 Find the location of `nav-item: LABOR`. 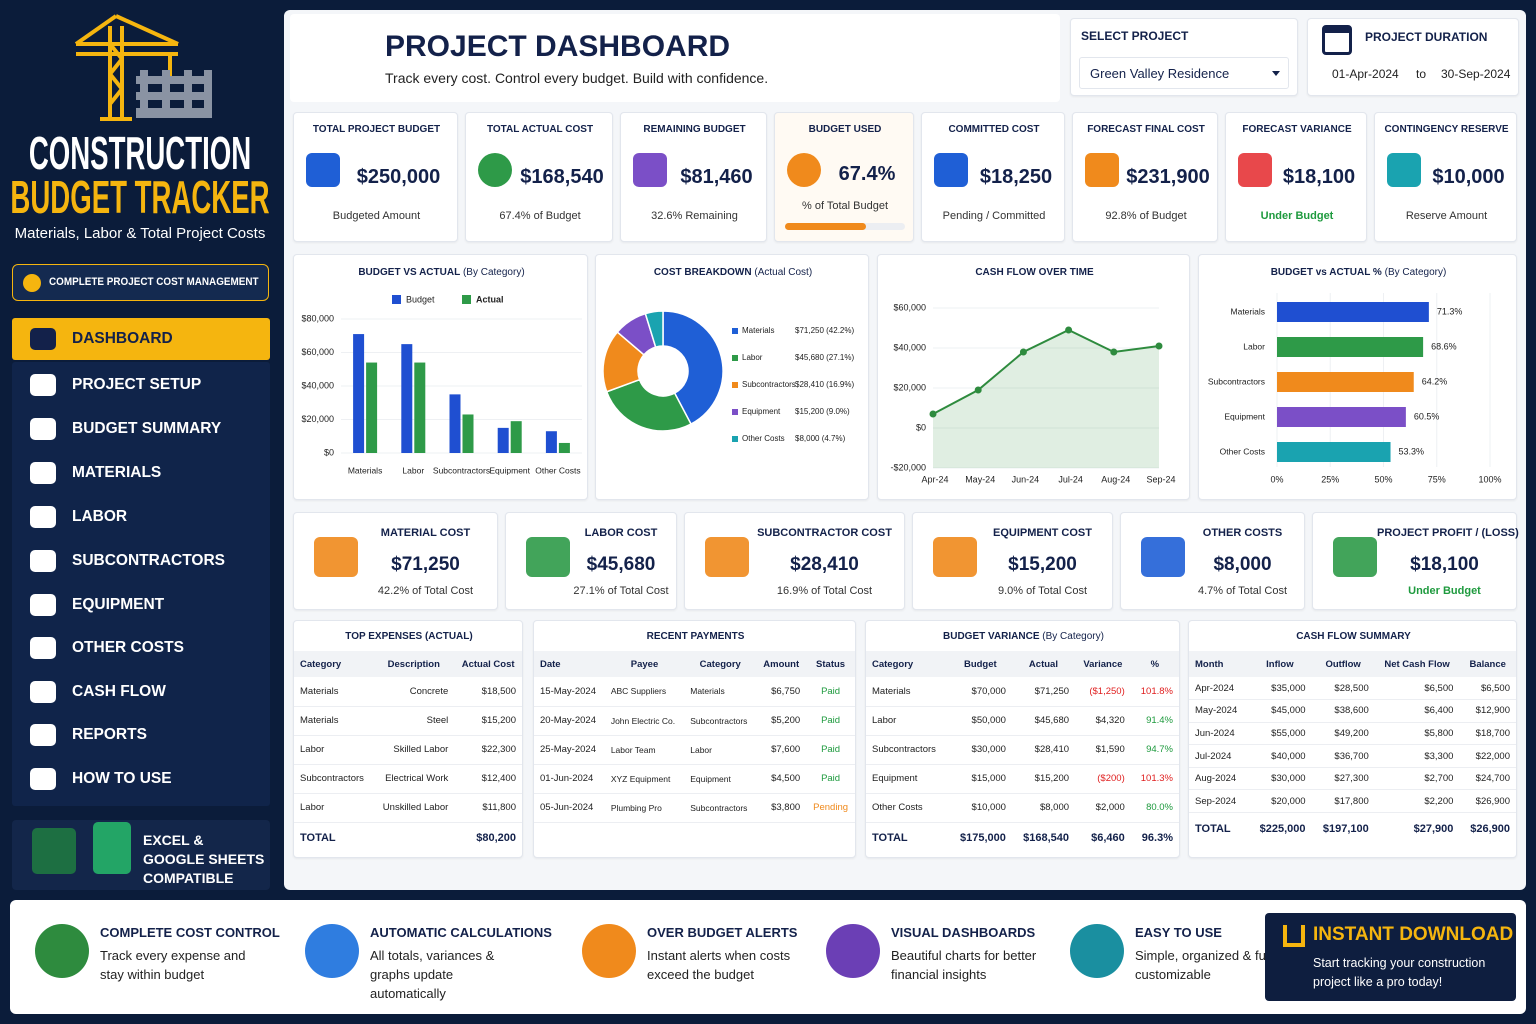

nav-item: LABOR is located at coordinates (141, 517).